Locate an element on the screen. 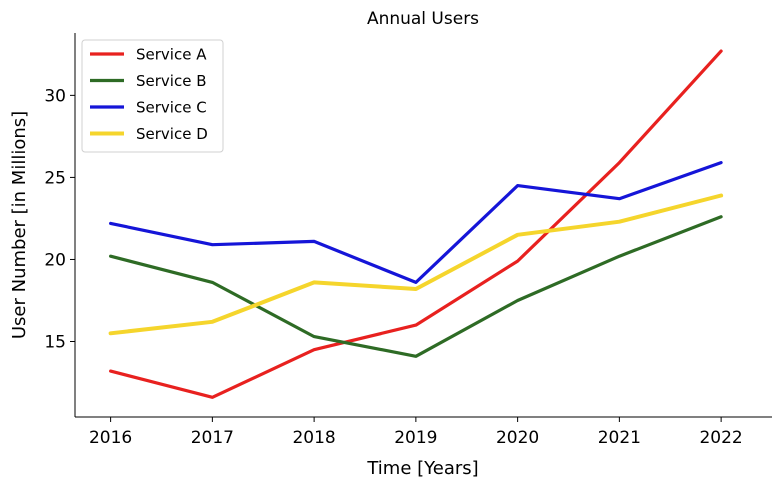 This screenshot has height=487, width=782. legend-label: Service B is located at coordinates (171, 81).